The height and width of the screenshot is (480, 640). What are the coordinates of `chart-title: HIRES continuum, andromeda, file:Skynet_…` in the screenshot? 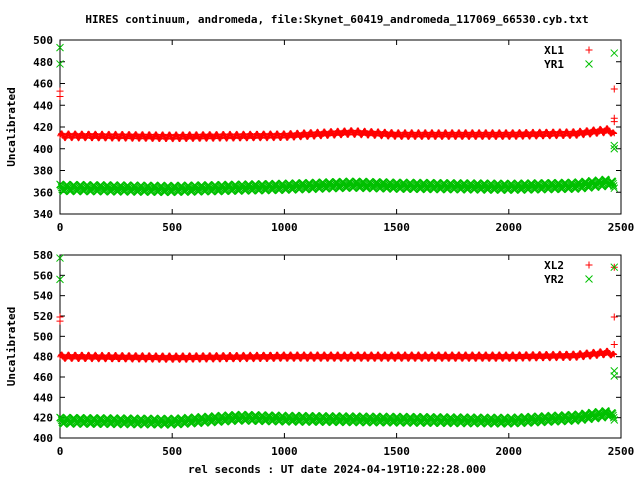 It's located at (336, 19).